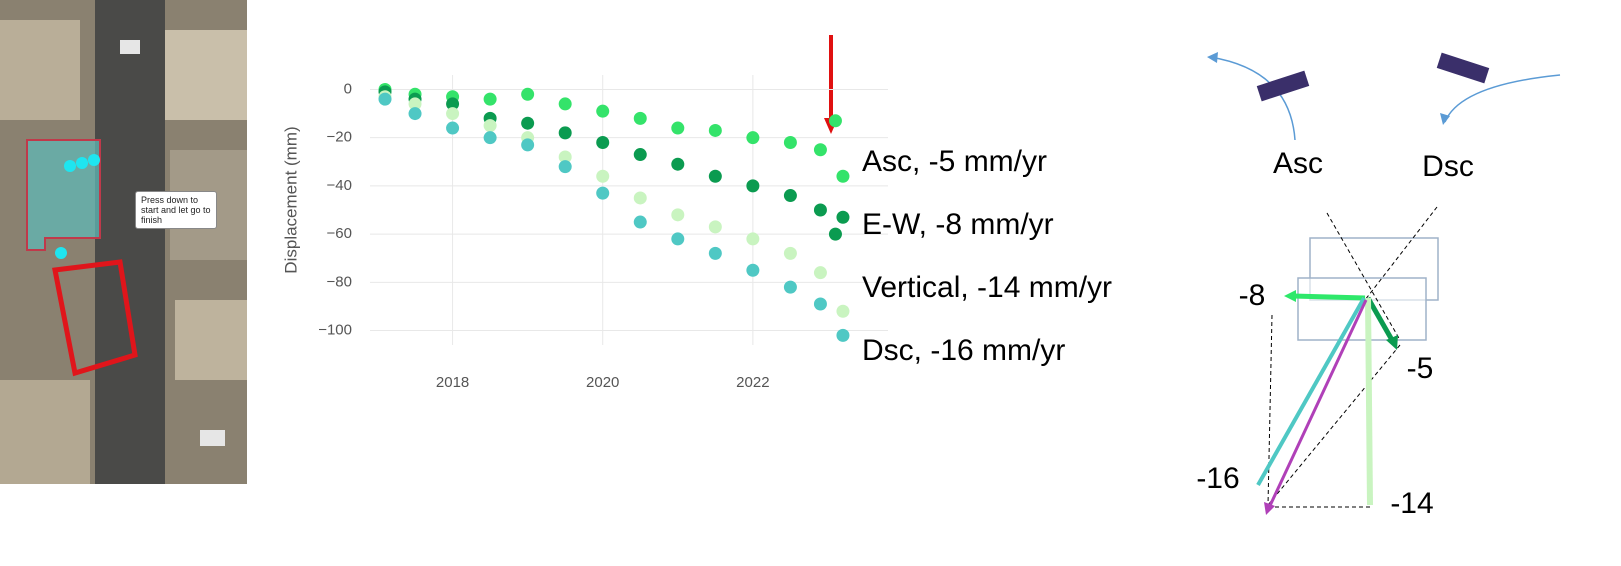 The image size is (1621, 566). Describe the element at coordinates (335, 330) in the screenshot. I see `y-tick-label: −100` at that location.